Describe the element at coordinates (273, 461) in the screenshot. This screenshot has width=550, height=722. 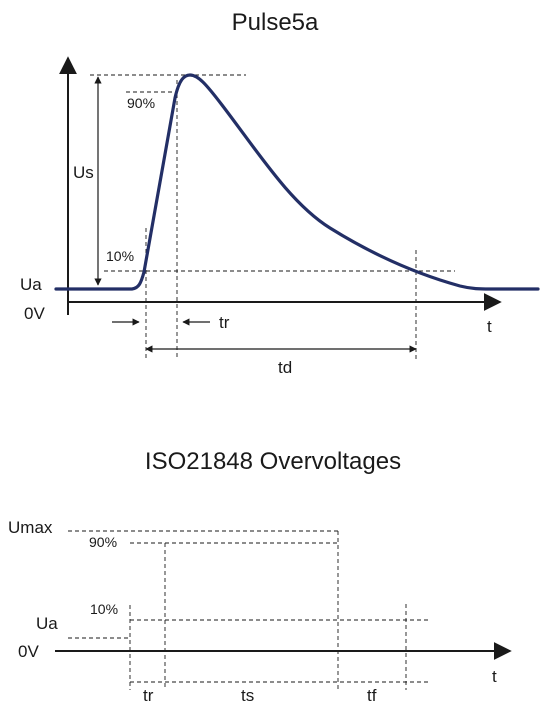
I see `iso21848-title: ISO21848 Overvoltages` at that location.